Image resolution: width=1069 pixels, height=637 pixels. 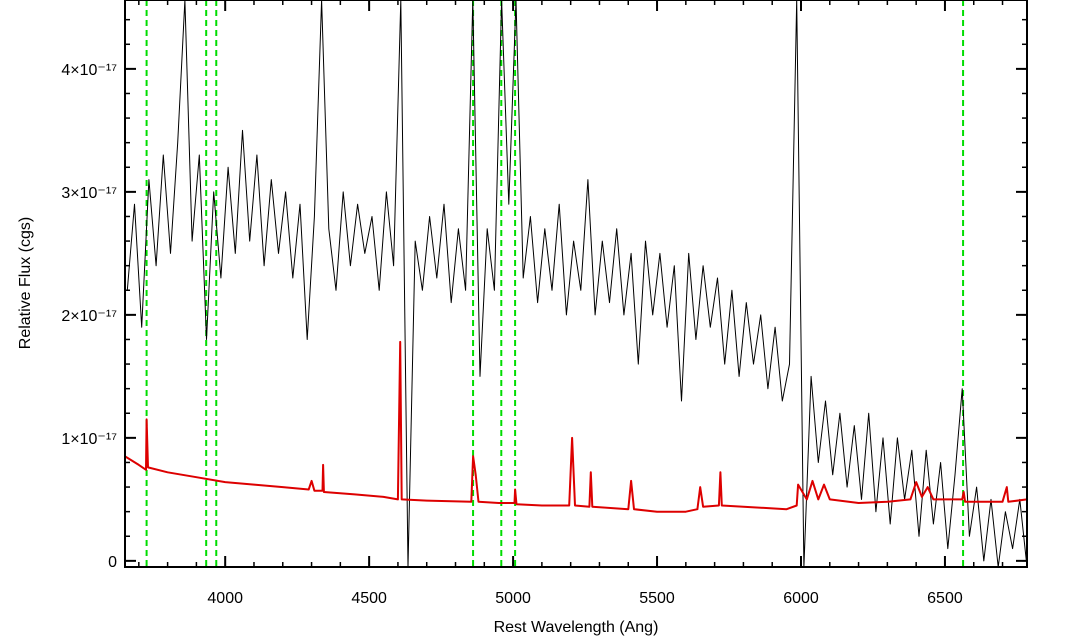 What do you see at coordinates (513, 598) in the screenshot?
I see `x-tick-label: 5000` at bounding box center [513, 598].